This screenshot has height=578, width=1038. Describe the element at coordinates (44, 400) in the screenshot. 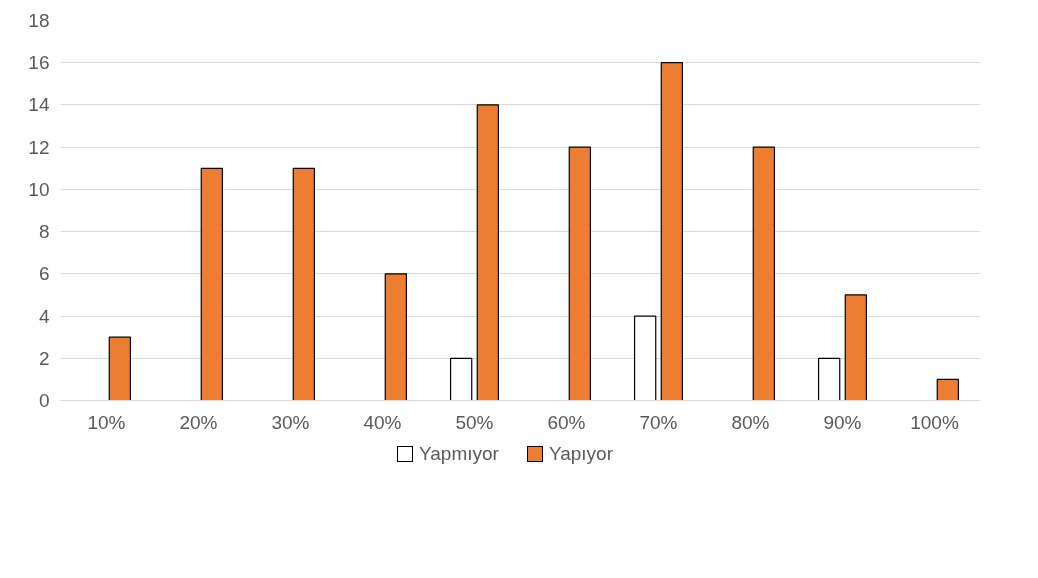

I see `y-tick-label: 0` at that location.